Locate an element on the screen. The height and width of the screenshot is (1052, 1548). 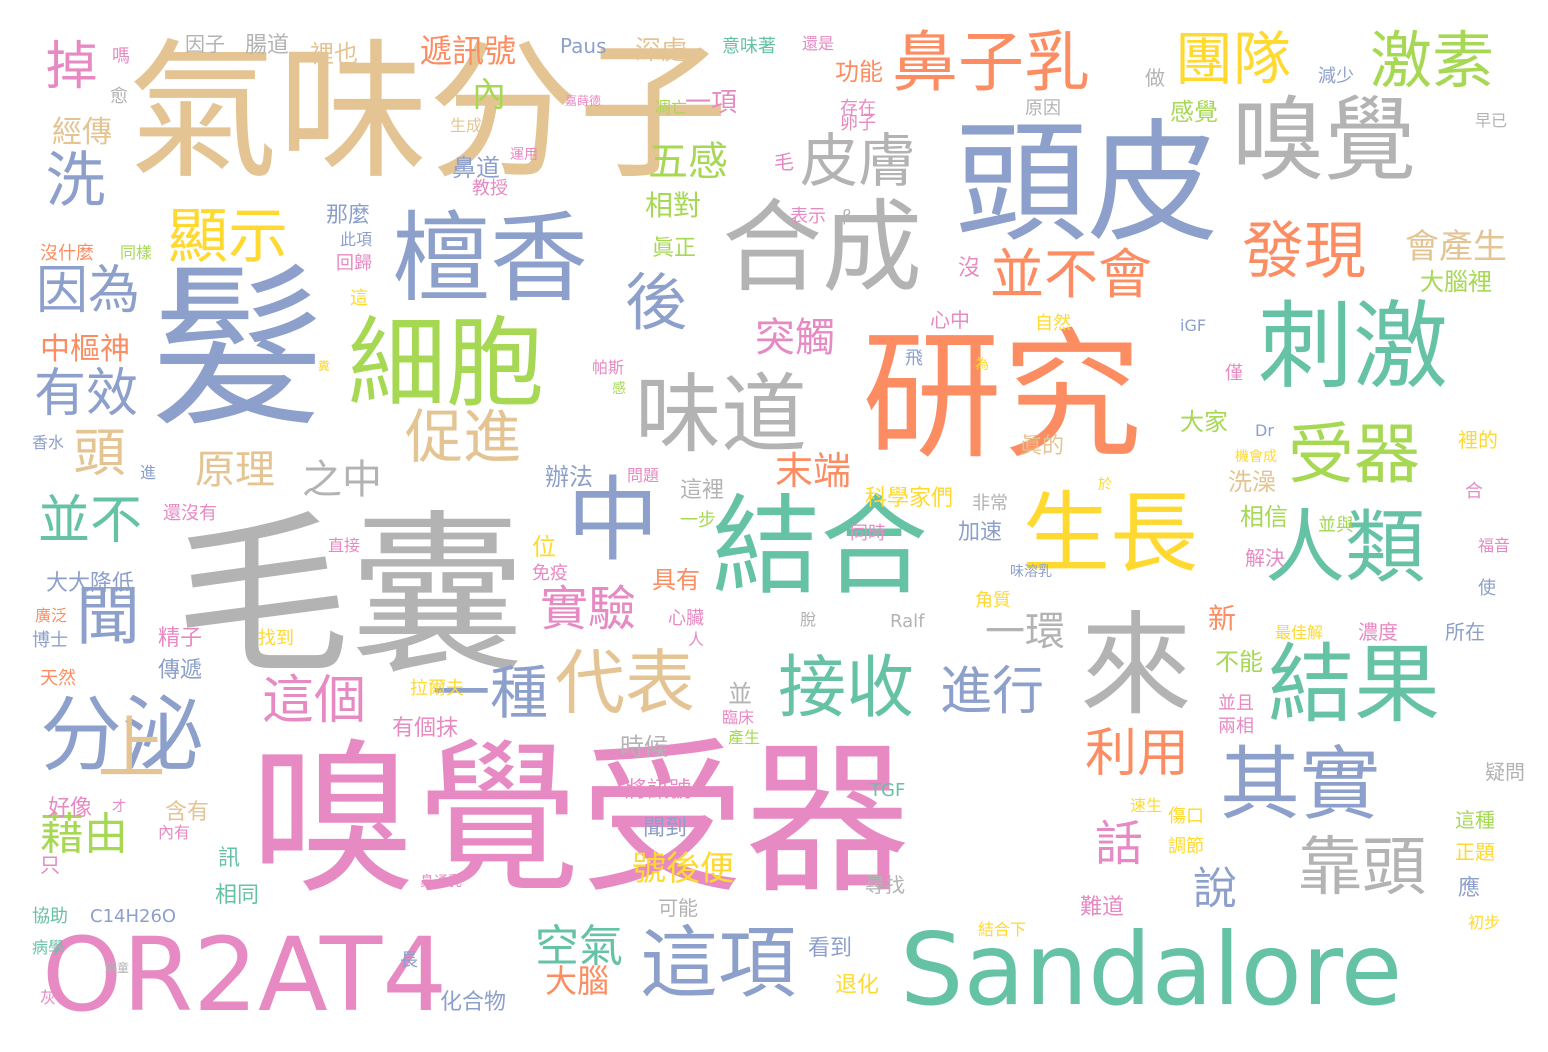
cloud-word: 免疫 is located at coordinates (550, 573).